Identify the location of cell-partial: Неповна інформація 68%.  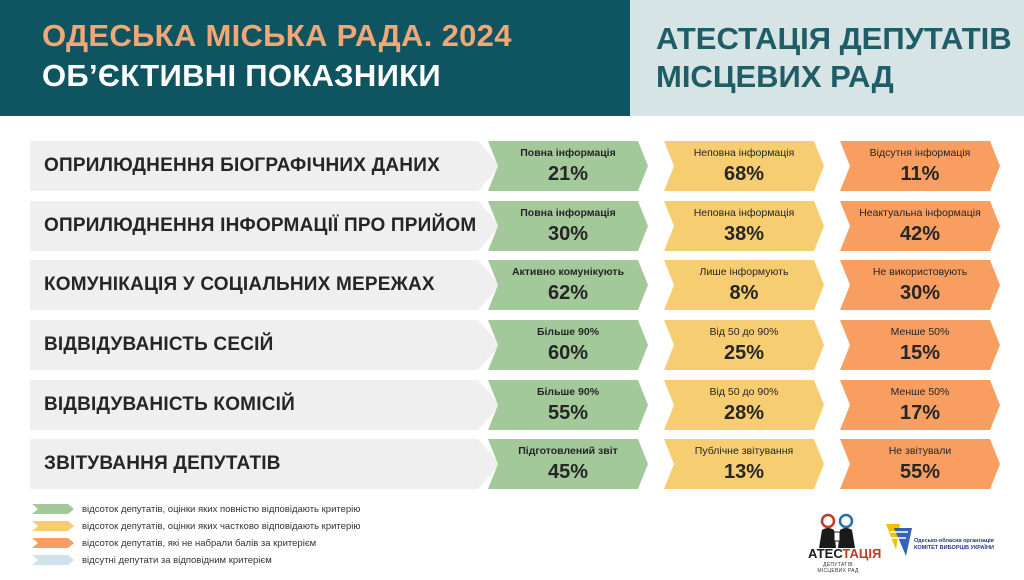
(744, 166).